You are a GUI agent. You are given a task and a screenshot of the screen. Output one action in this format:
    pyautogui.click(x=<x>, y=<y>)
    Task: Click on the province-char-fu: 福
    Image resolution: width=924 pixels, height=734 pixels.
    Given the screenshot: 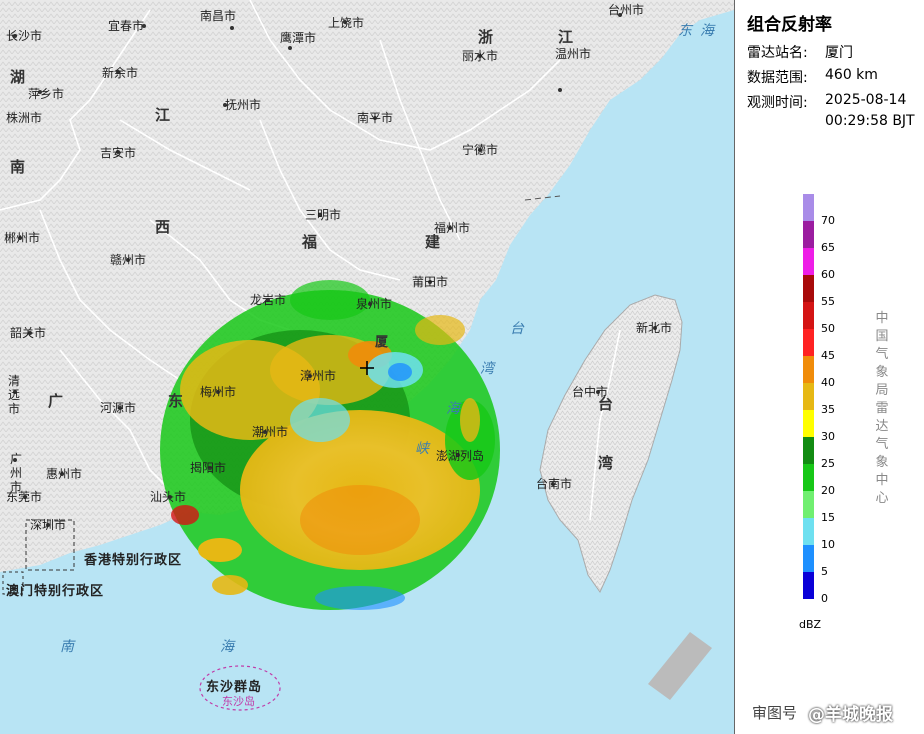 What is the action you would take?
    pyautogui.click(x=310, y=242)
    